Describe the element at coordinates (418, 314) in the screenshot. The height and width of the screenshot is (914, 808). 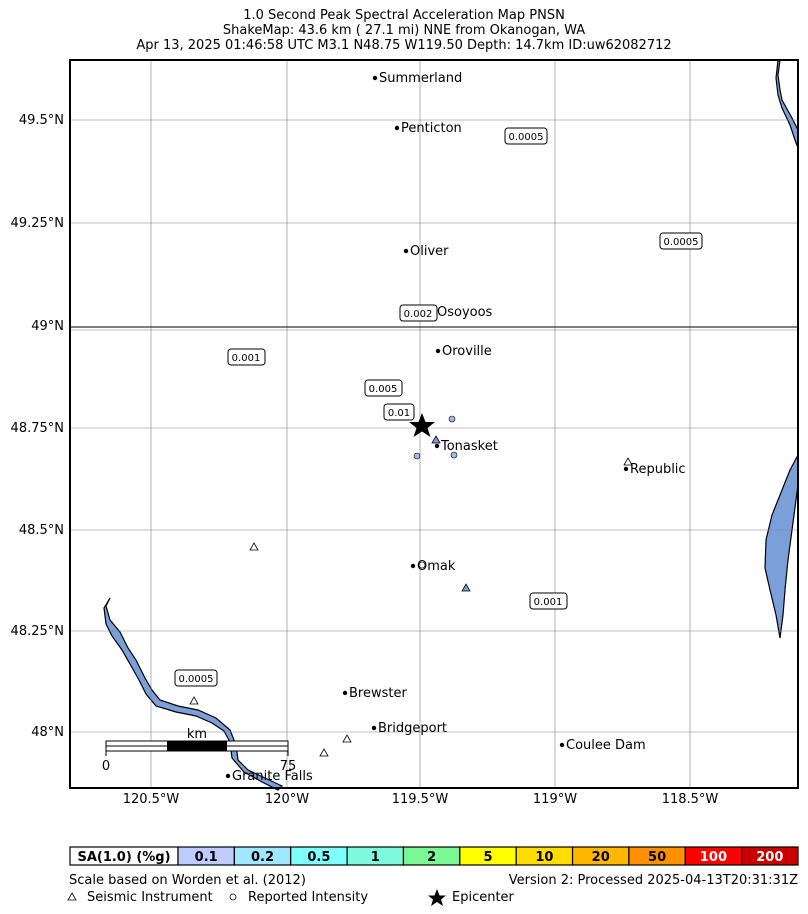
I see `svg-text: 0.002` at that location.